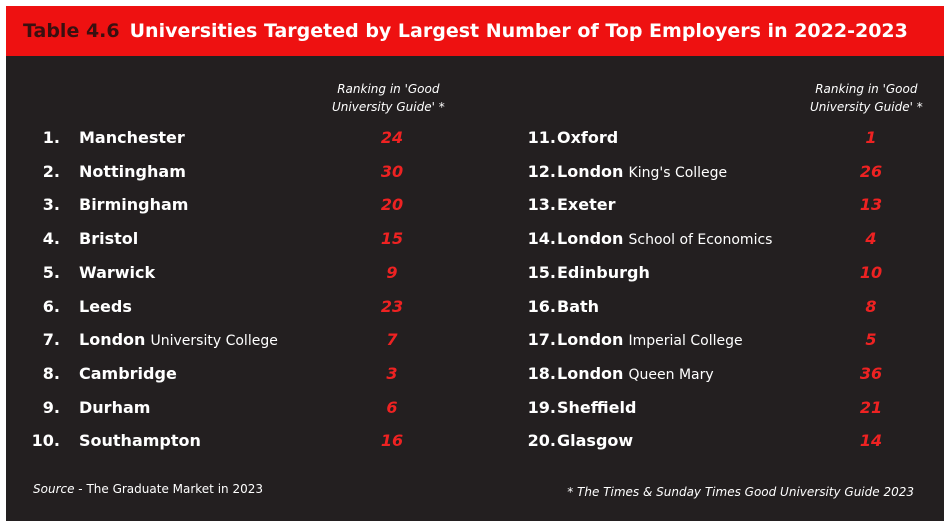 The height and width of the screenshot is (530, 951). I want to click on right-column-header-line1: Ranking in 'Good, so click(866, 89).